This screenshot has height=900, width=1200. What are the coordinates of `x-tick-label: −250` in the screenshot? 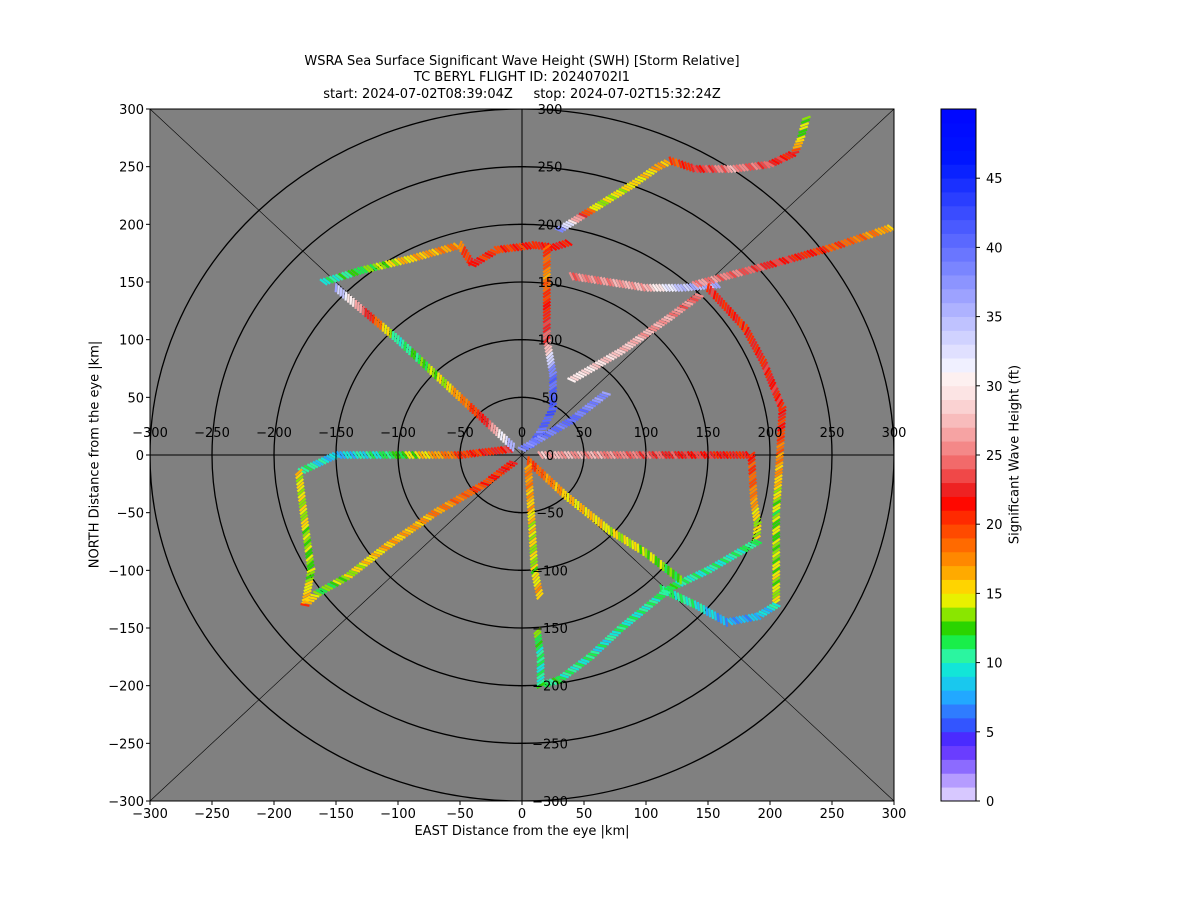 It's located at (212, 814).